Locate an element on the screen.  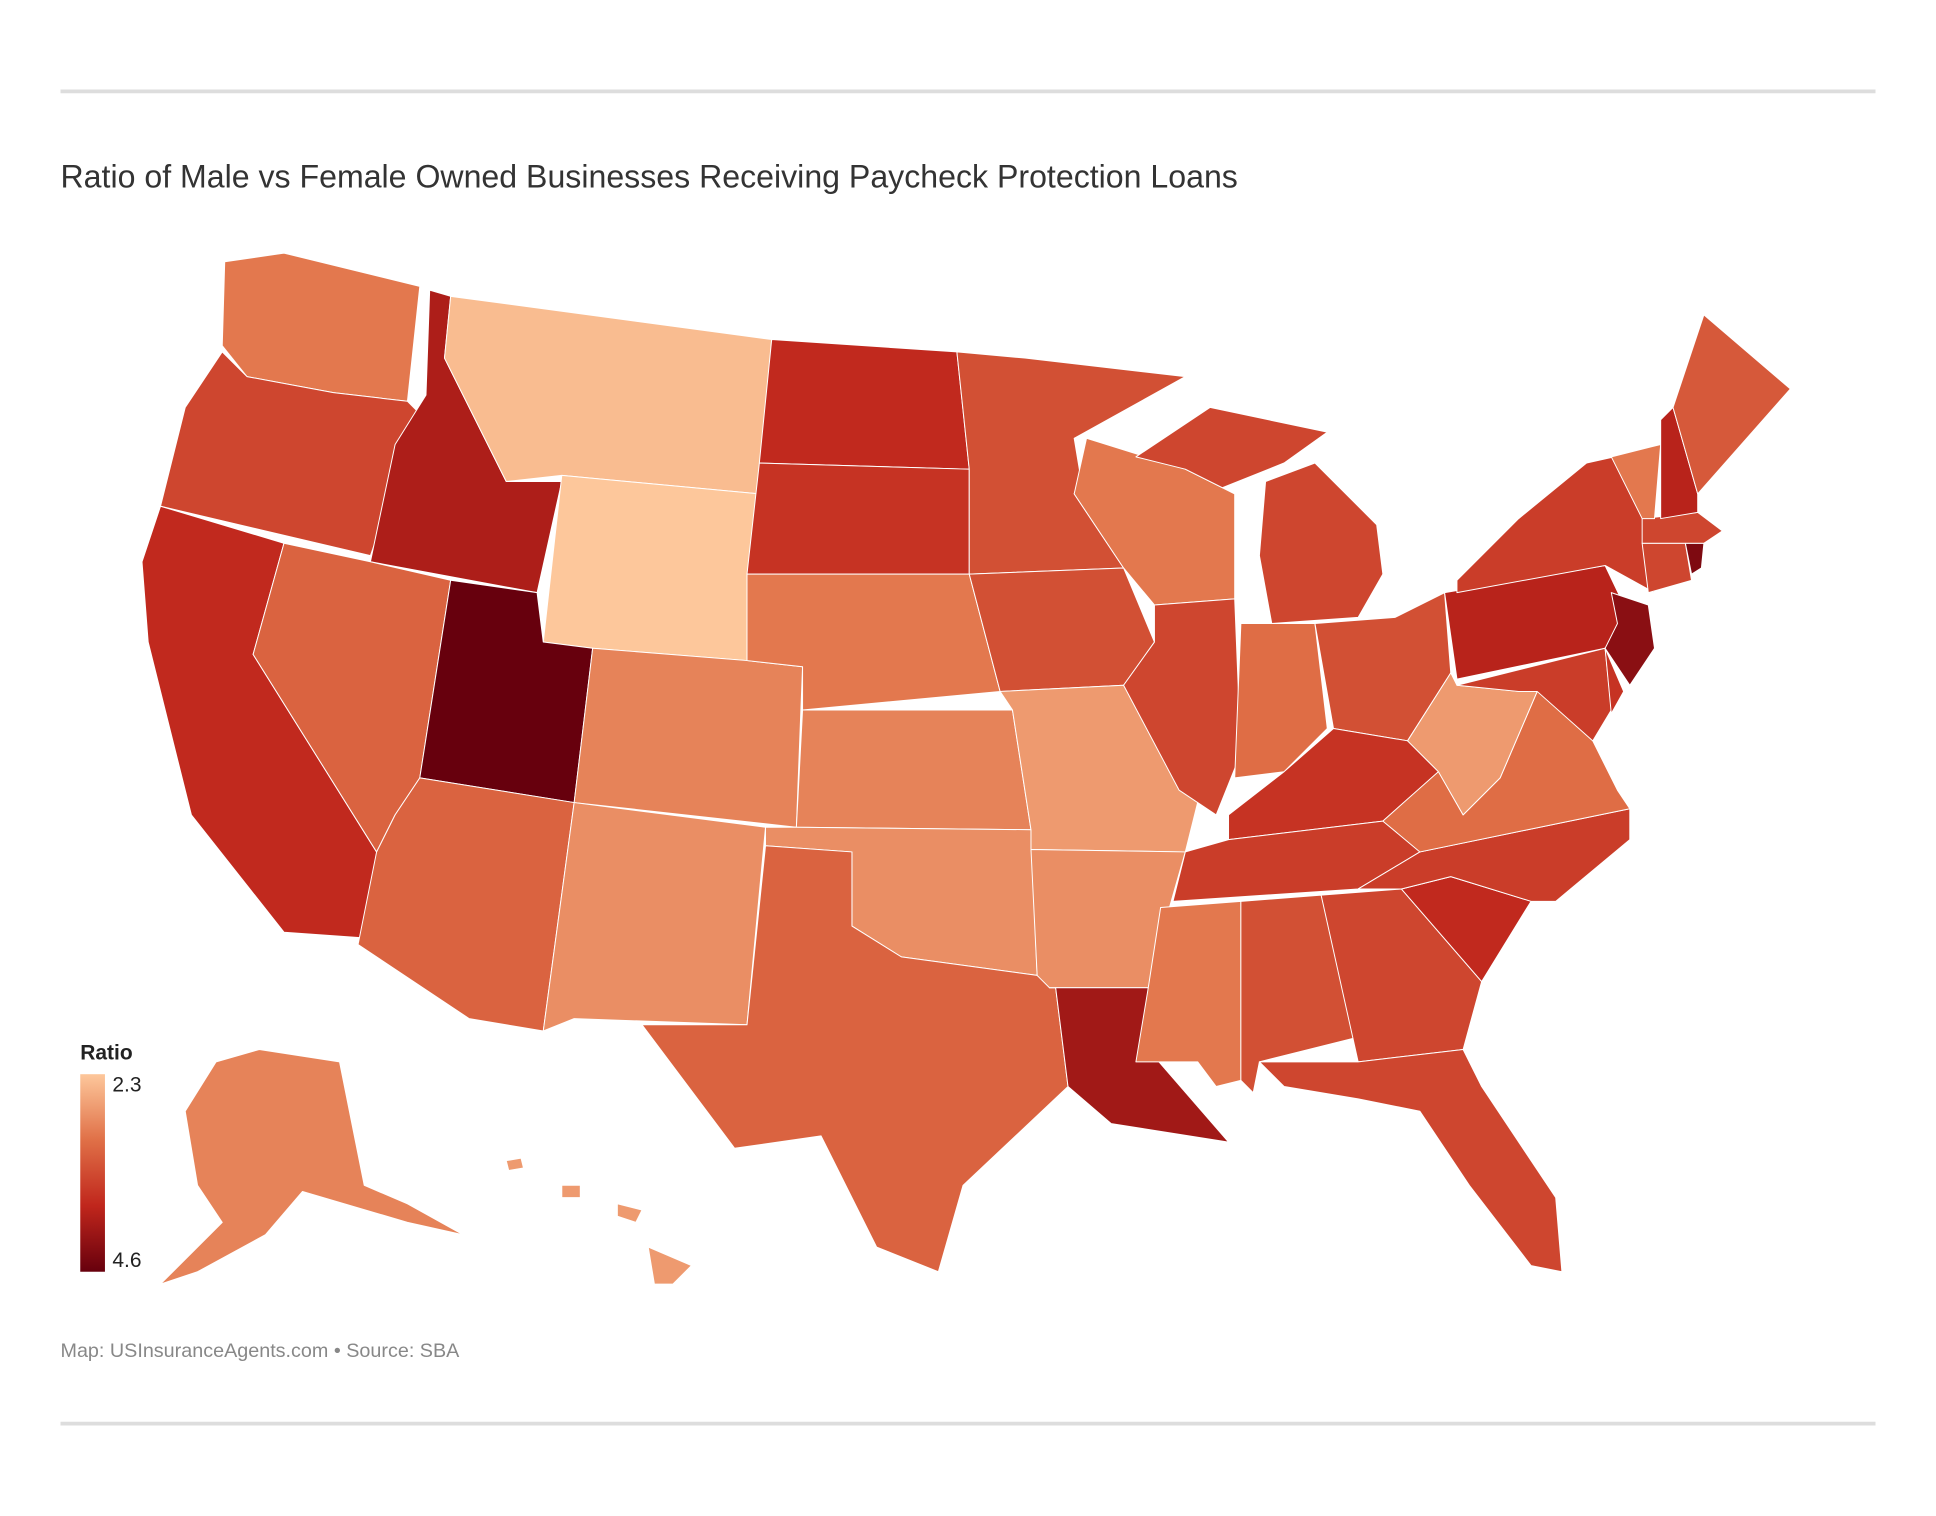
legend-max-label: 4.6 is located at coordinates (126, 1260).